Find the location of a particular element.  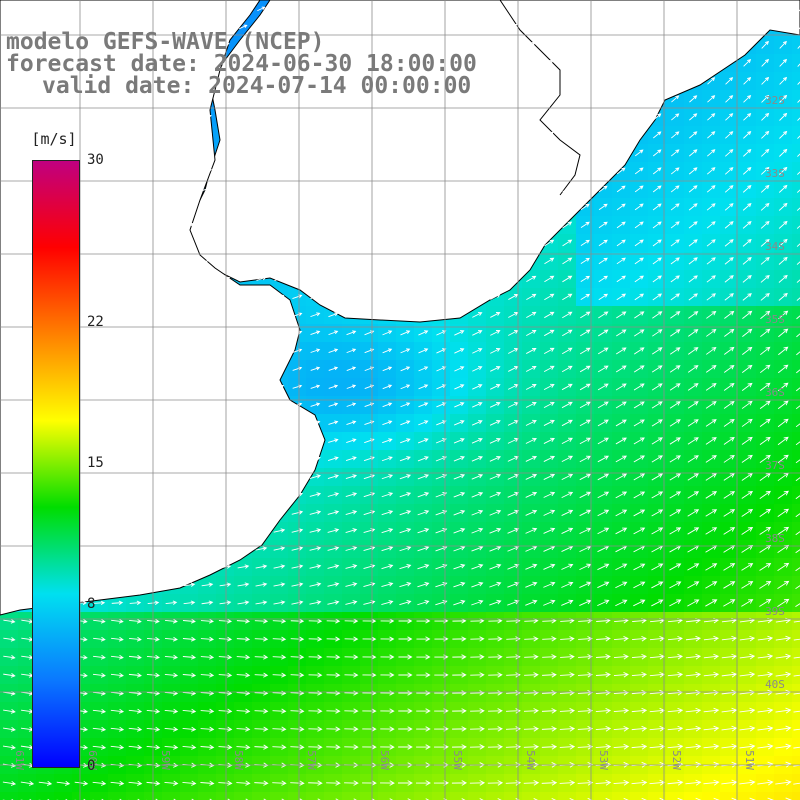

colorbar-tick-label: 15 is located at coordinates (95, 463).